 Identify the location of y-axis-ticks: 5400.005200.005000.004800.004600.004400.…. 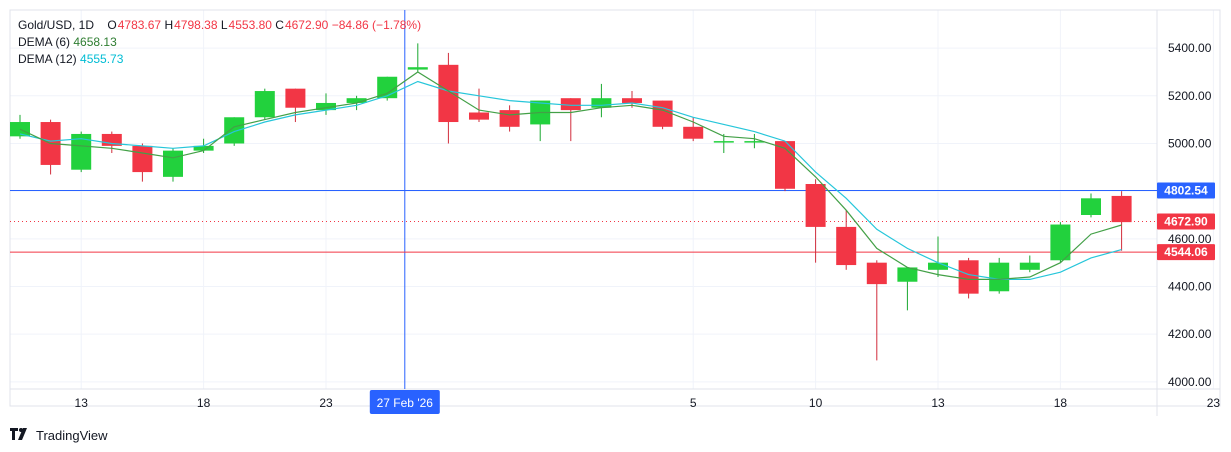
(1190, 215).